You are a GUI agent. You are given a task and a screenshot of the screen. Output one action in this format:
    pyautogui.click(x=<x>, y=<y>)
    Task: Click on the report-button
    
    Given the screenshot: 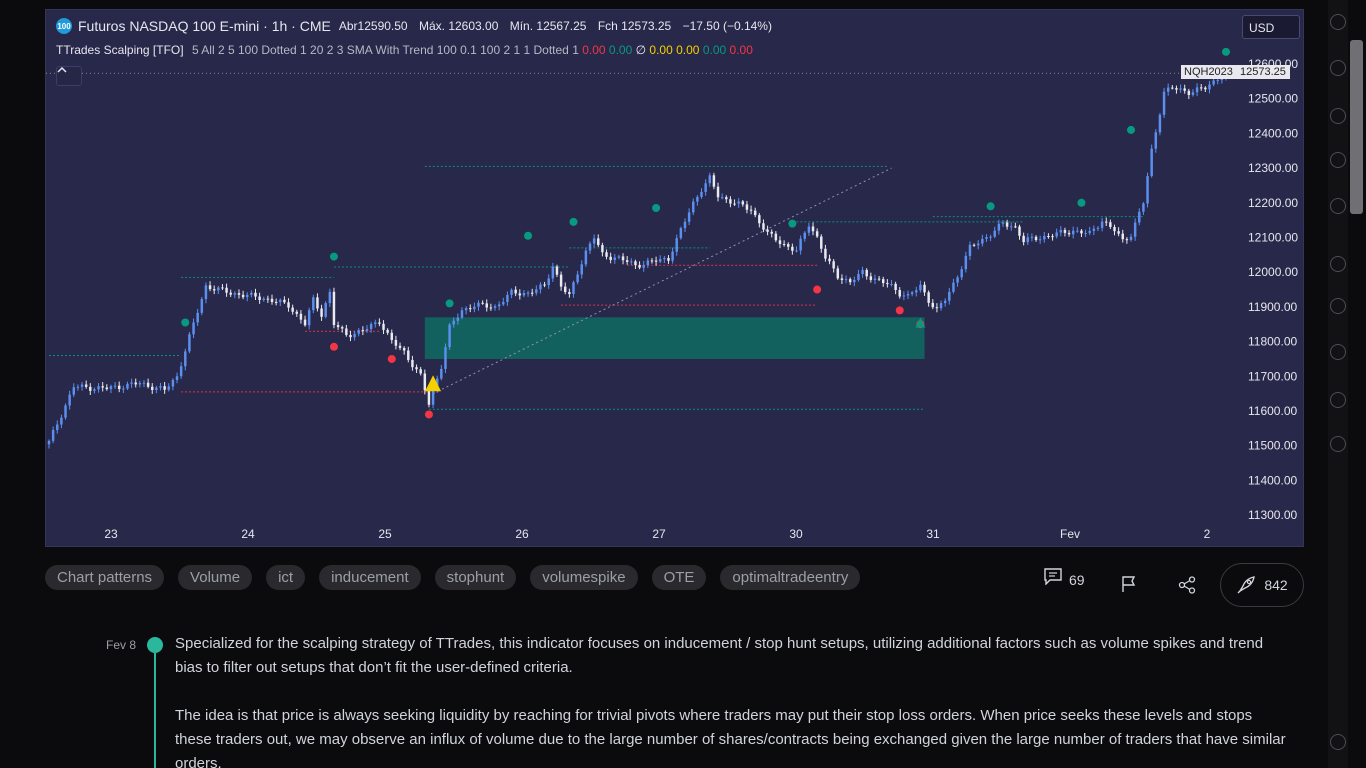 What is the action you would take?
    pyautogui.click(x=1129, y=584)
    